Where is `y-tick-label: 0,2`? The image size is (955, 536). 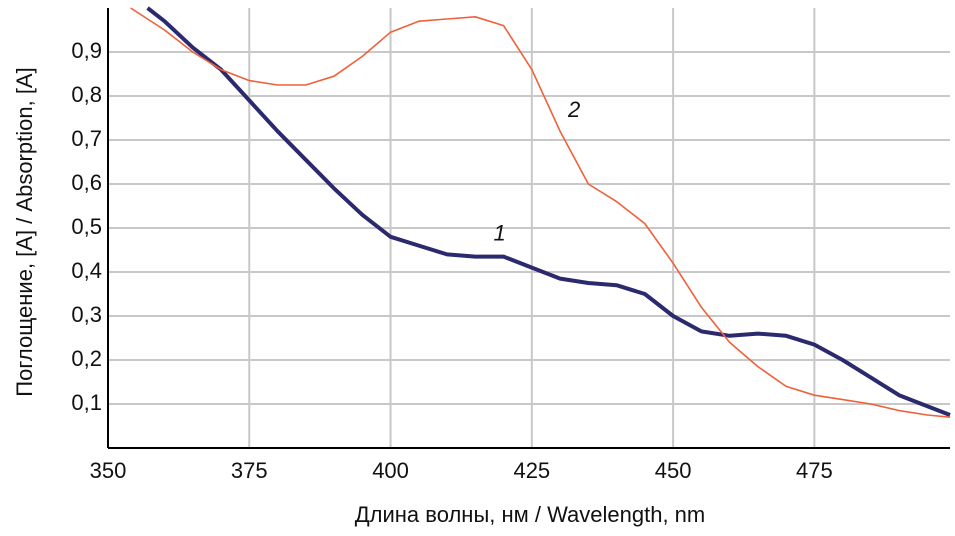 y-tick-label: 0,2 is located at coordinates (86, 358).